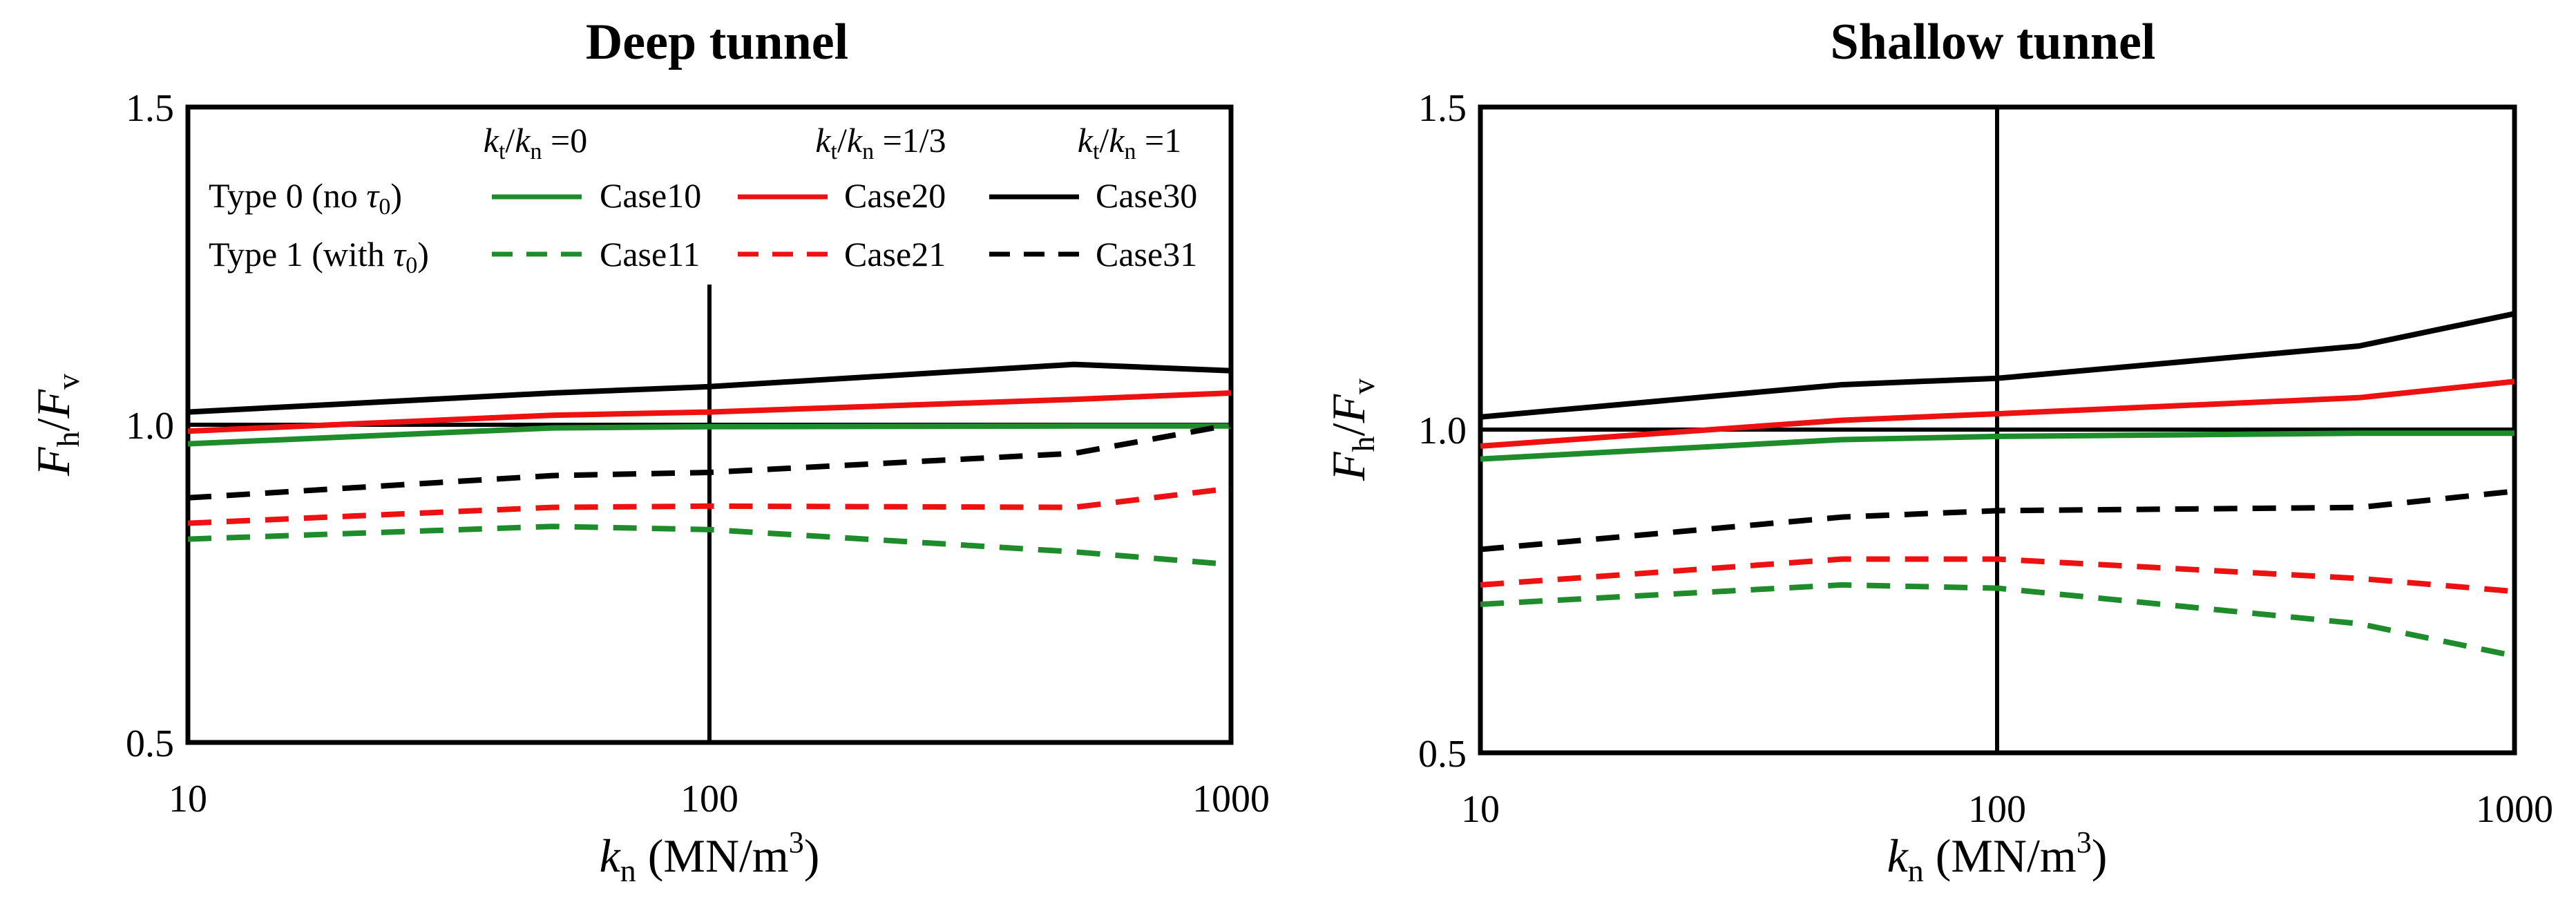 The width and height of the screenshot is (2576, 902). I want to click on series-group, so click(710, 465).